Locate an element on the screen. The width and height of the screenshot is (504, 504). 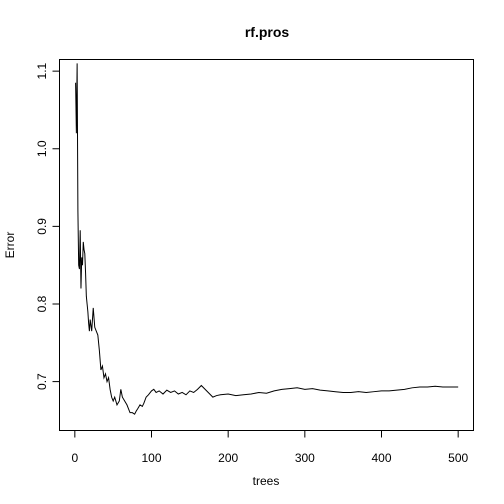
chart-title: rf.pros is located at coordinates (267, 32).